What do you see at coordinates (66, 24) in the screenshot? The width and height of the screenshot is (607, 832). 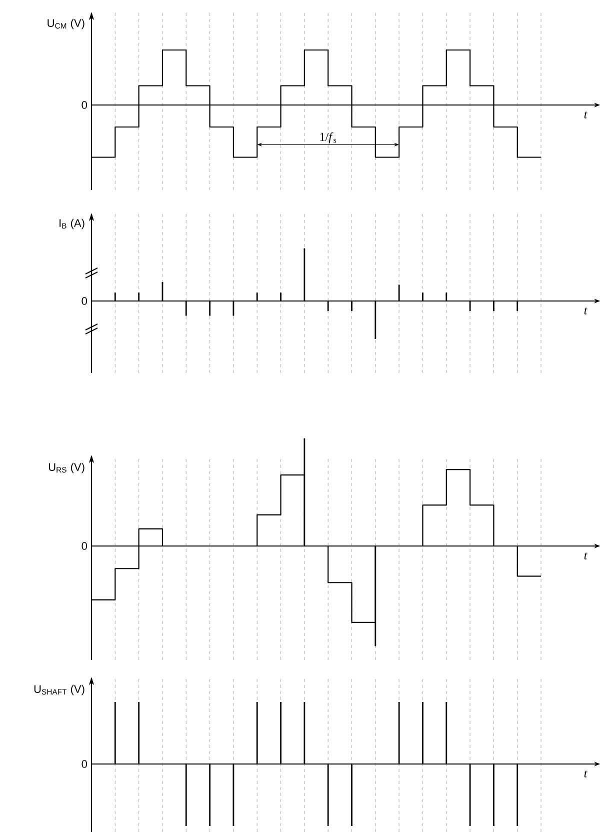 I see `y-axis-title: U$_{CM}$ (V)` at bounding box center [66, 24].